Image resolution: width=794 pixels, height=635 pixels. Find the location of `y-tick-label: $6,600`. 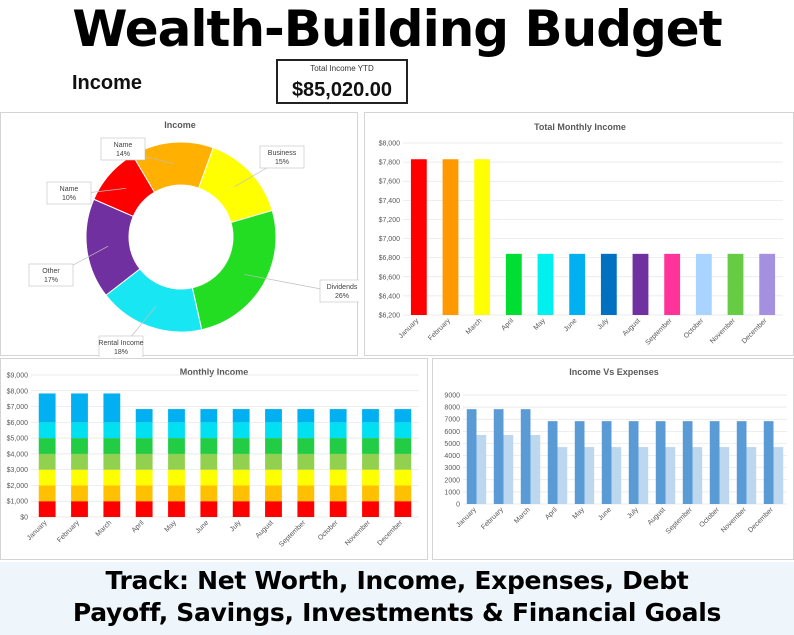

y-tick-label: $6,600 is located at coordinates (390, 277).